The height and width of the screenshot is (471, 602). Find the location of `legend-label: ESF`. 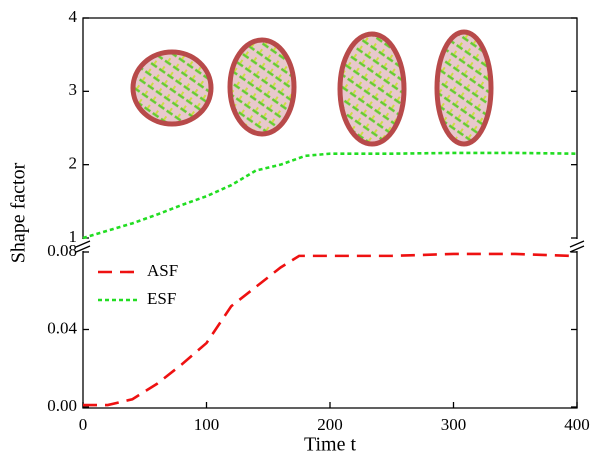

legend-label: ESF is located at coordinates (161, 298).